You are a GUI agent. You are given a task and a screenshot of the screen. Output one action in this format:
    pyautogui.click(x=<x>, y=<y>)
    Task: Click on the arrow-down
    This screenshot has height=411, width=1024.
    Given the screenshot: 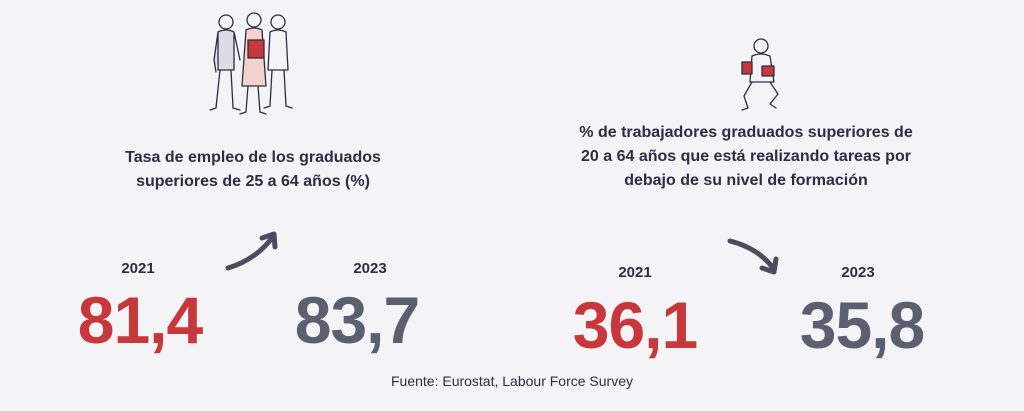 What is the action you would take?
    pyautogui.click(x=751, y=254)
    